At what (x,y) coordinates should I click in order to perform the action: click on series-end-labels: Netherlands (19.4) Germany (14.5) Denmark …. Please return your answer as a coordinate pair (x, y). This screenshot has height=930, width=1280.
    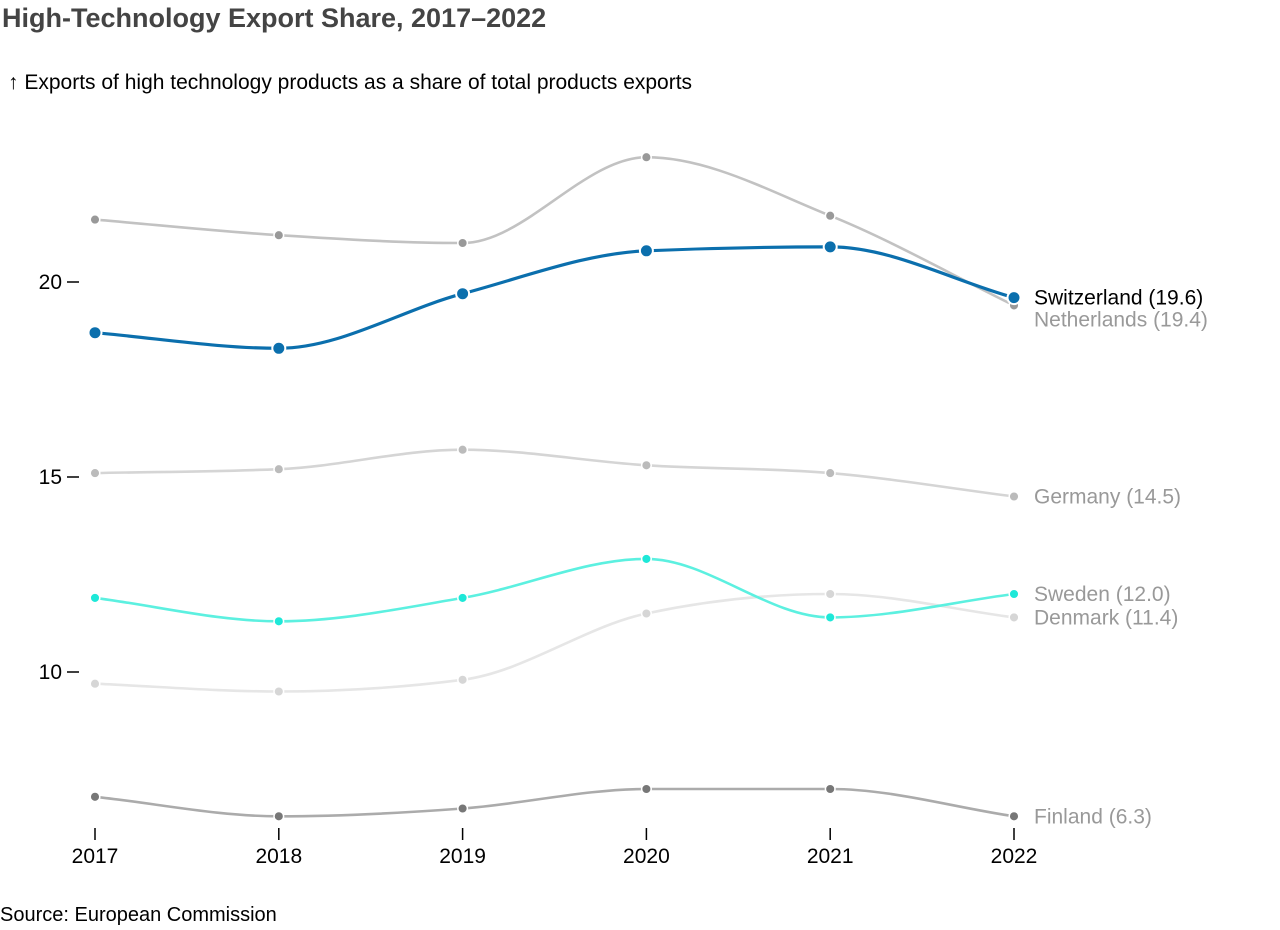
    Looking at the image, I should click on (1121, 558).